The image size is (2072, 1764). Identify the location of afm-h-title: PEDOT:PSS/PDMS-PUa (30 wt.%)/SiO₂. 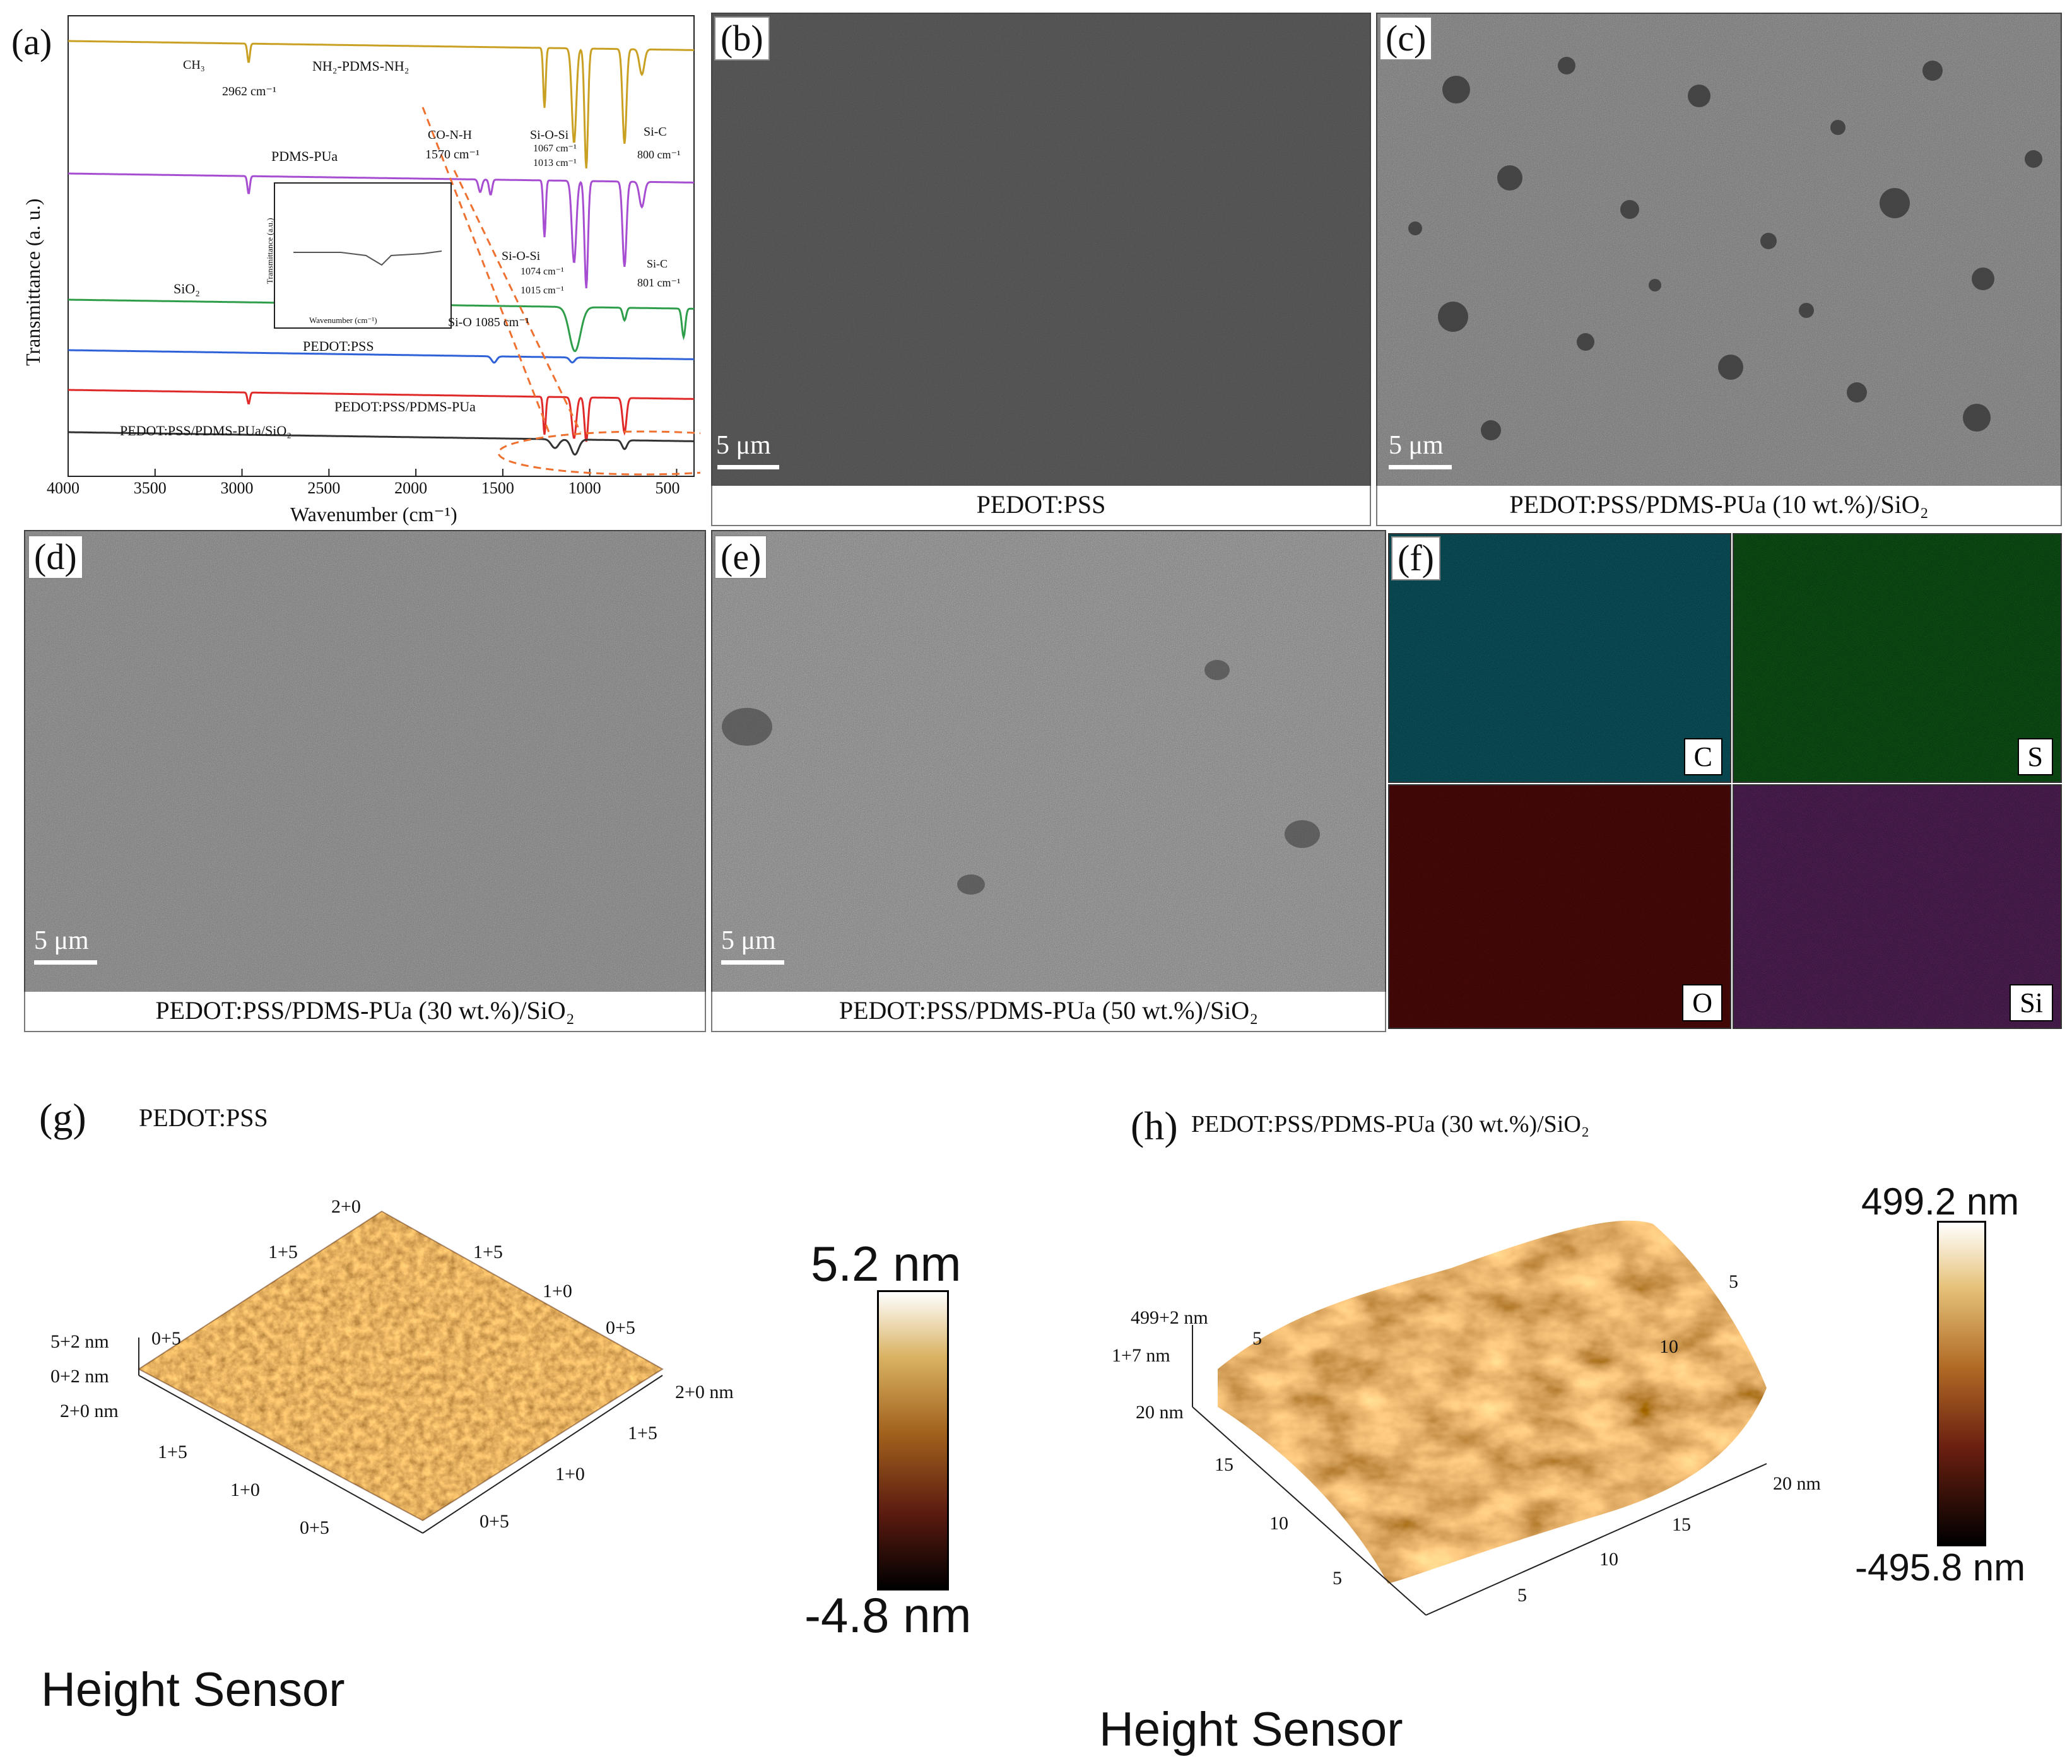
(1391, 1124).